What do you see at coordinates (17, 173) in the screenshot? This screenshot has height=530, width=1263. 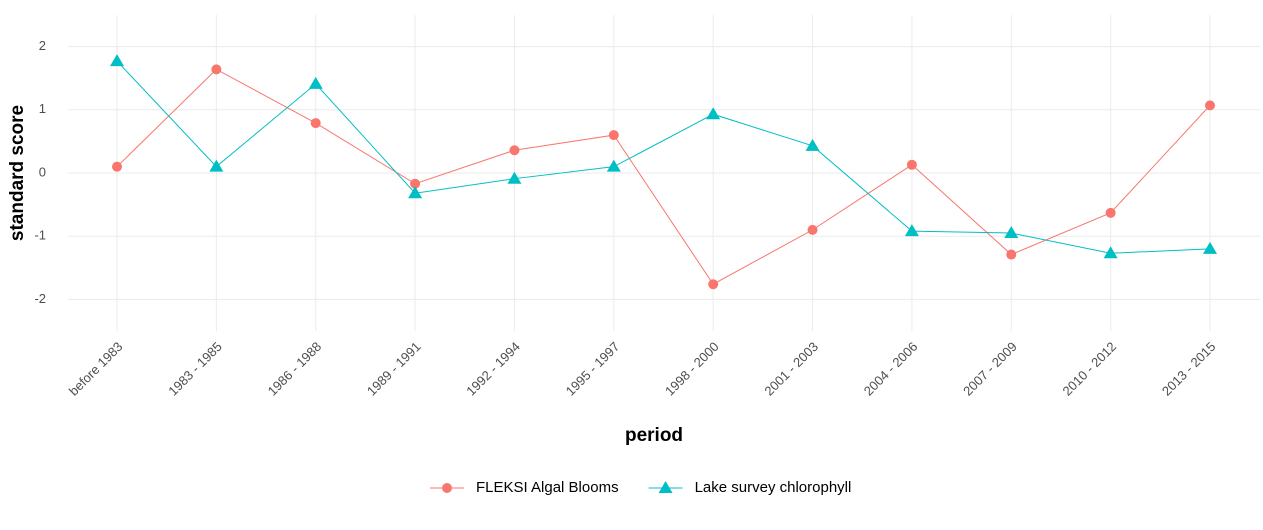 I see `y-axis-title: standard score` at bounding box center [17, 173].